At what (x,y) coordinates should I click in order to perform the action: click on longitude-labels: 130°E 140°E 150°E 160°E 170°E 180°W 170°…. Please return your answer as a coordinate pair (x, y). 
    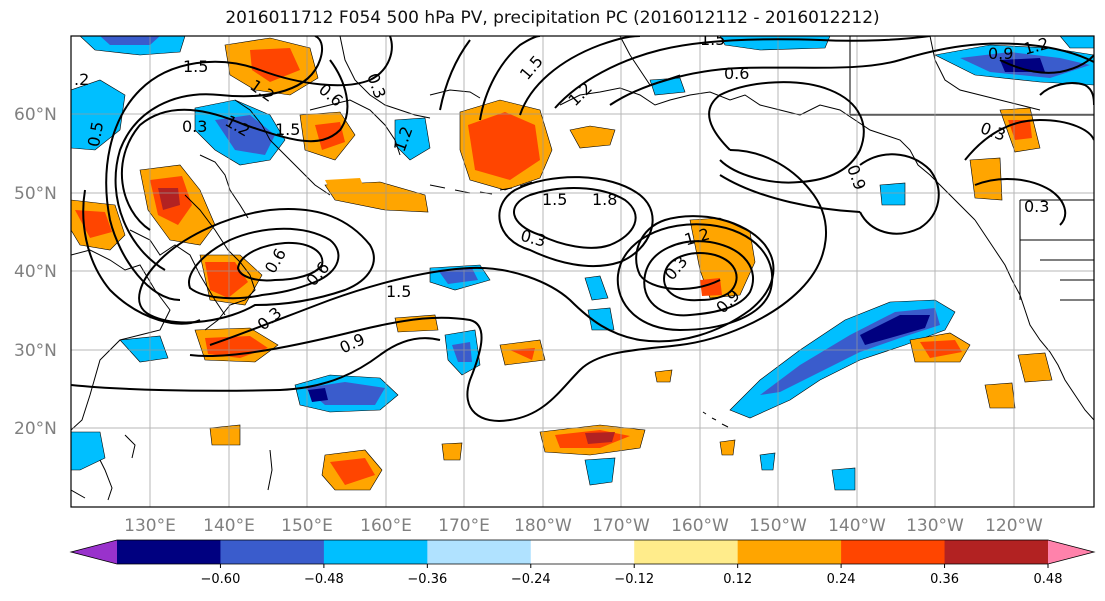
    Looking at the image, I should click on (583, 526).